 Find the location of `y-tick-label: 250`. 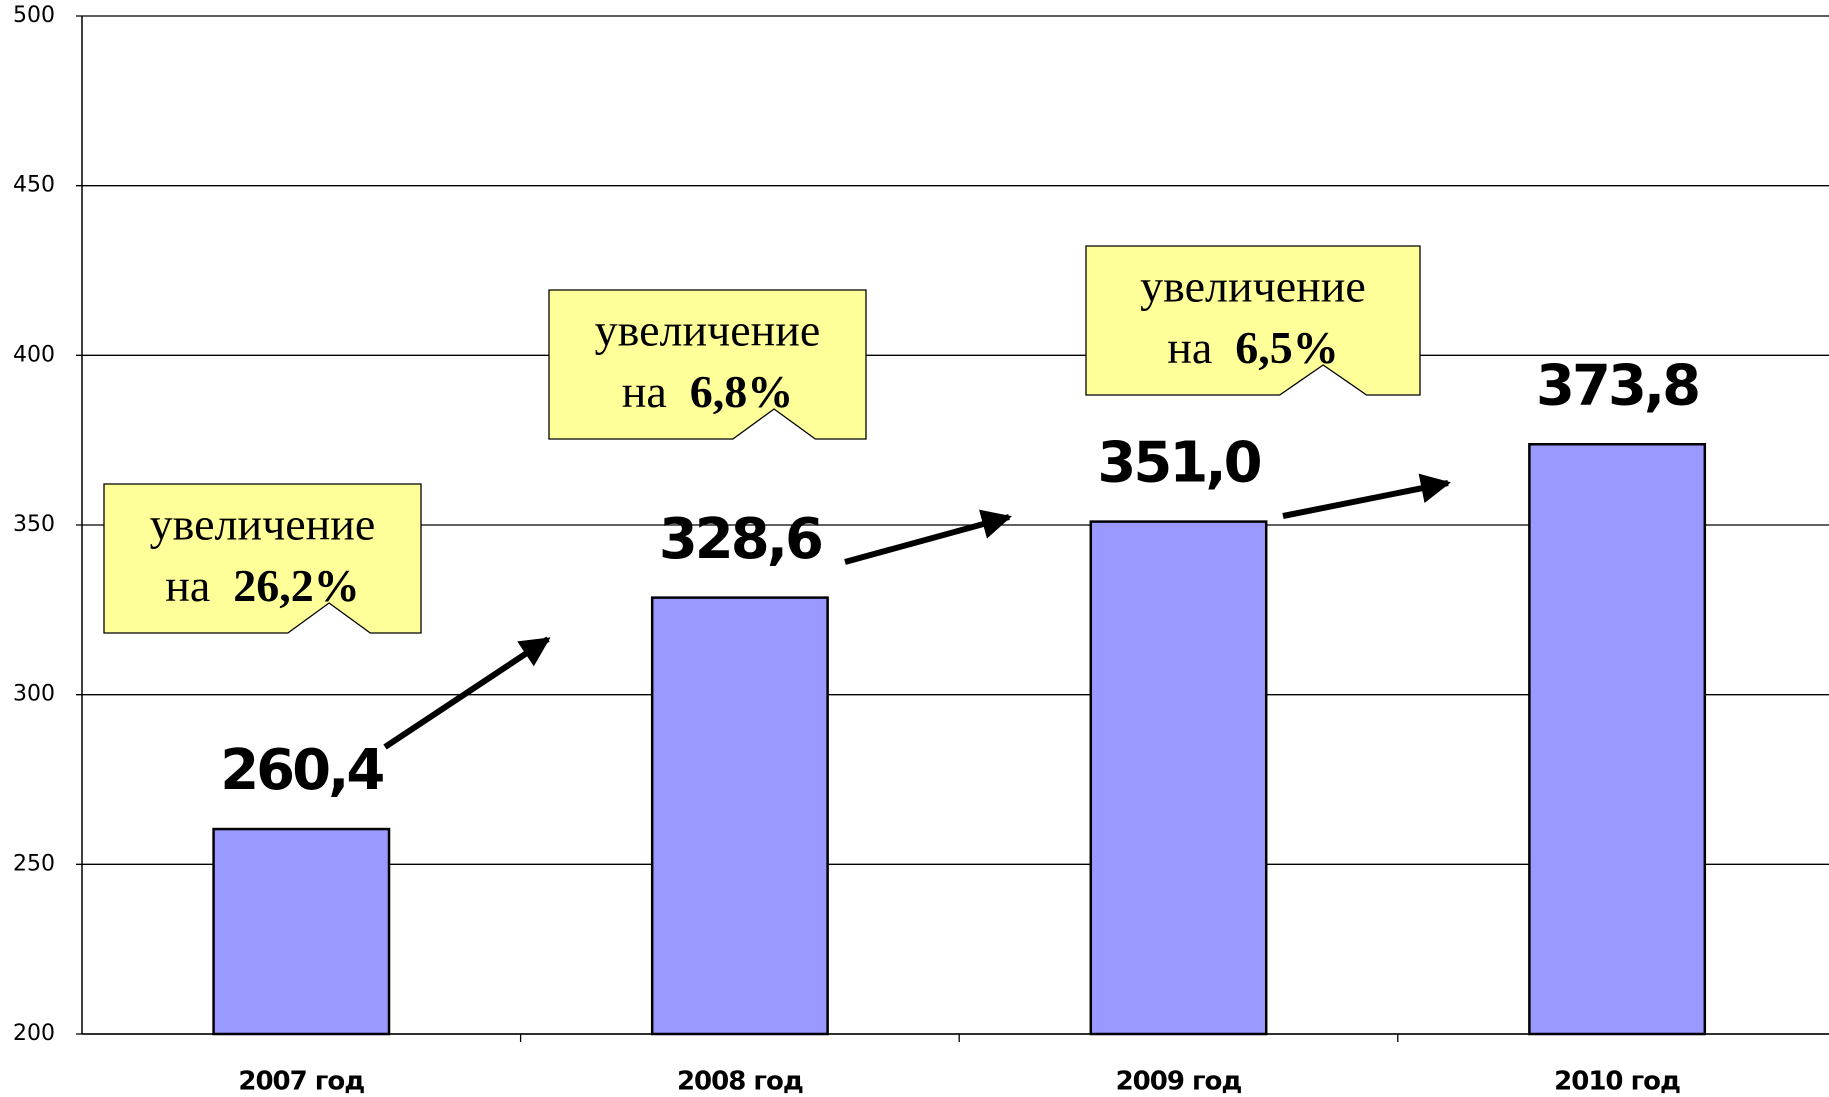

y-tick-label: 250 is located at coordinates (34, 863).